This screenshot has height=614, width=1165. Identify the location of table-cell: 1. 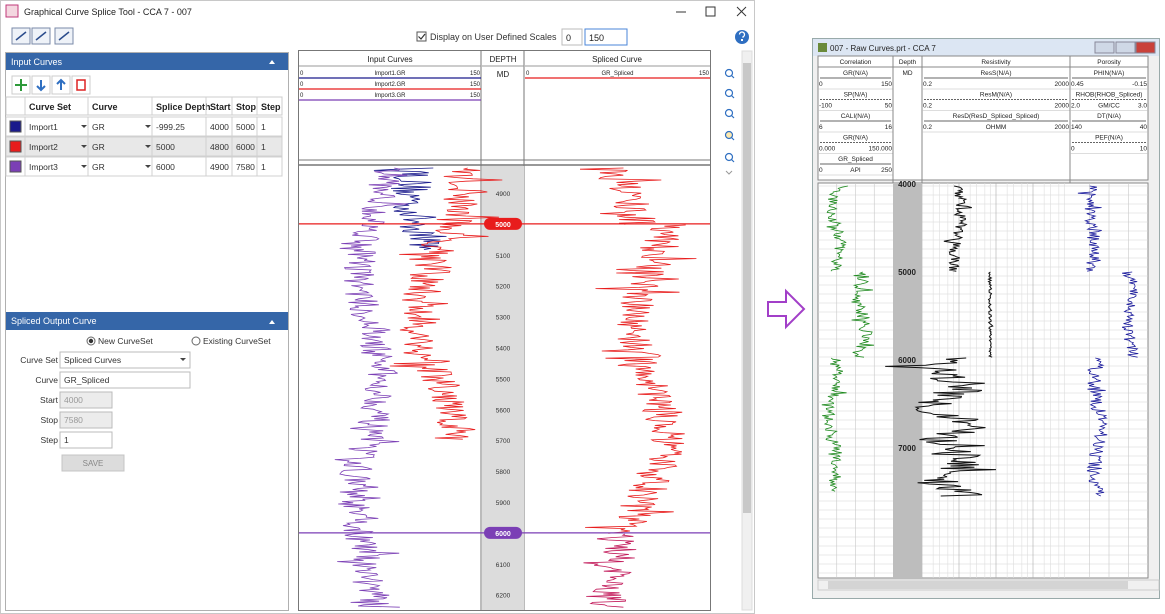
(263, 127).